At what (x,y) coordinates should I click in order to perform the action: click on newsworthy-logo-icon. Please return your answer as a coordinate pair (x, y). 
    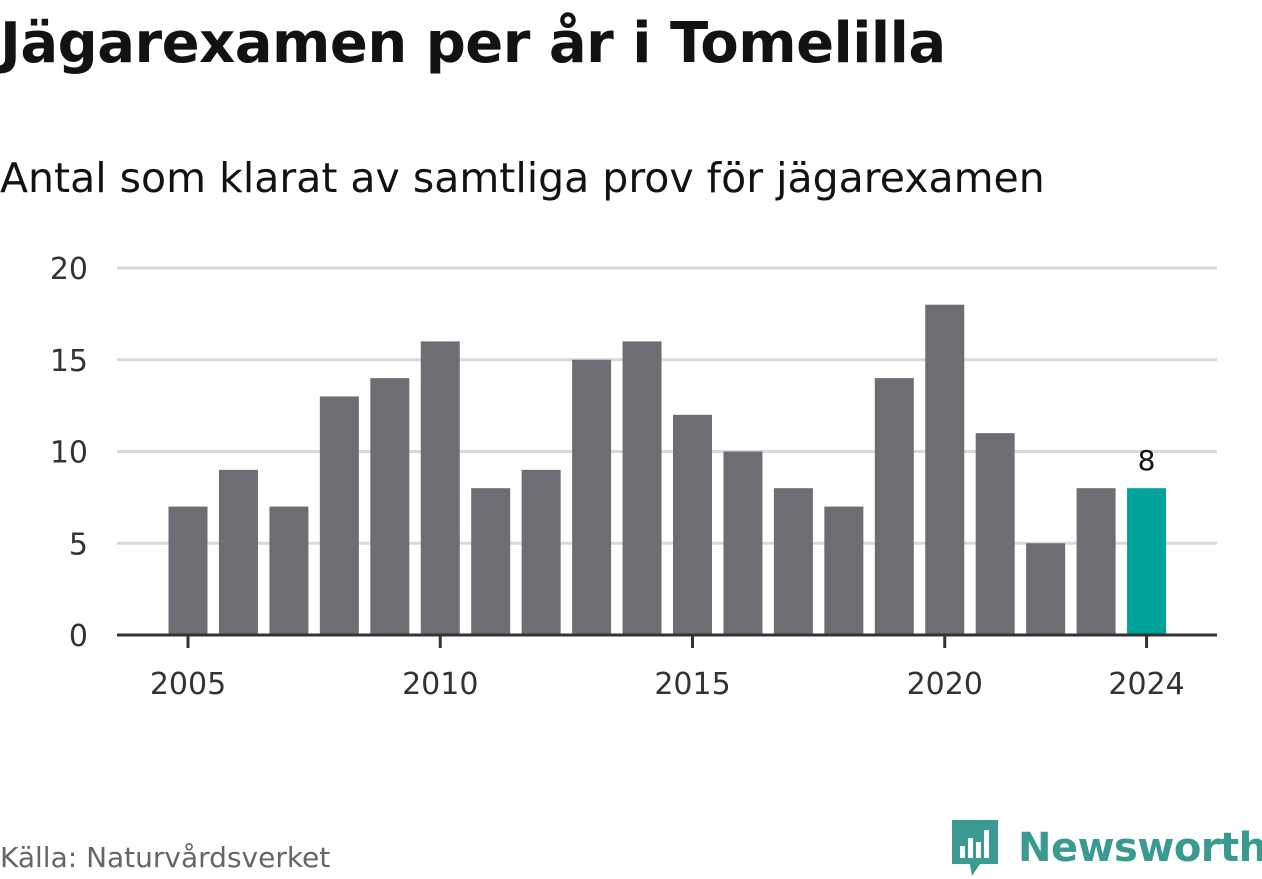
    Looking at the image, I should click on (975, 848).